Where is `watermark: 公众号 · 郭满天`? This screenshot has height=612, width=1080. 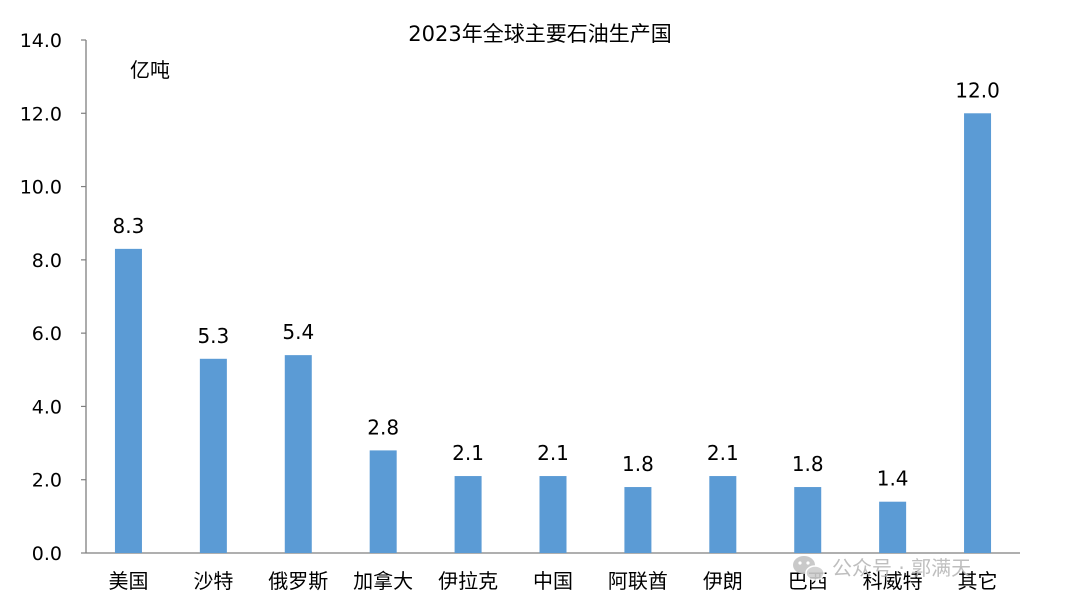 watermark: 公众号 · 郭满天 is located at coordinates (882, 568).